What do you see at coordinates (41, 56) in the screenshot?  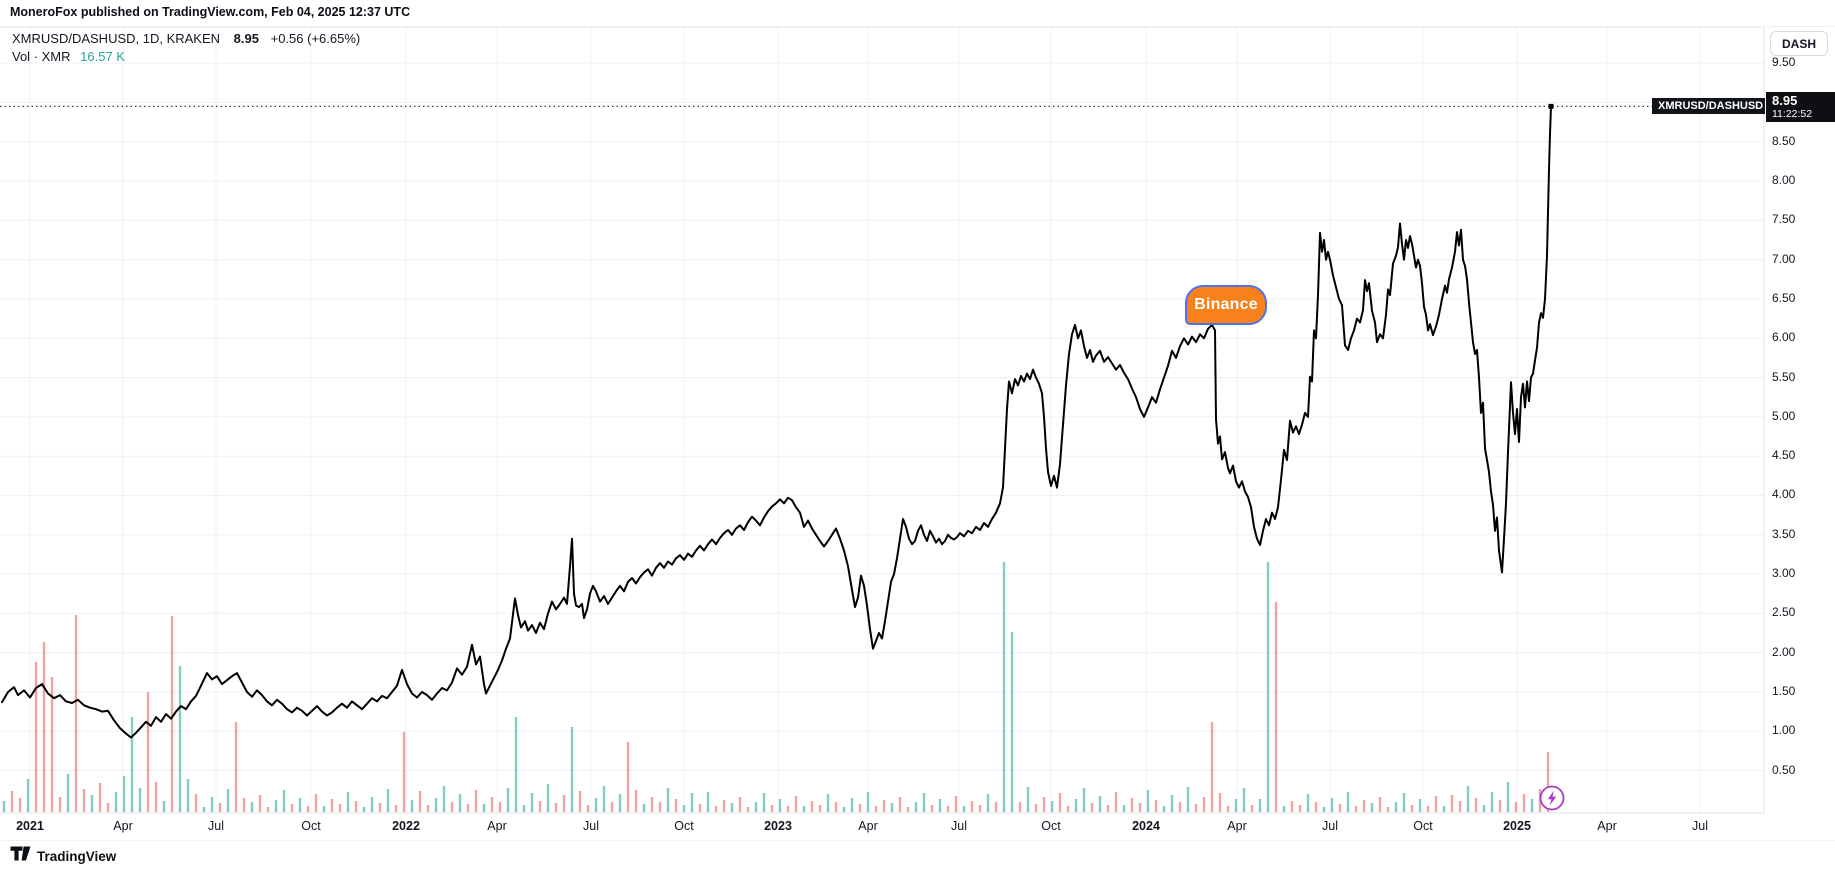 I see `volume-label: Vol · XMR` at bounding box center [41, 56].